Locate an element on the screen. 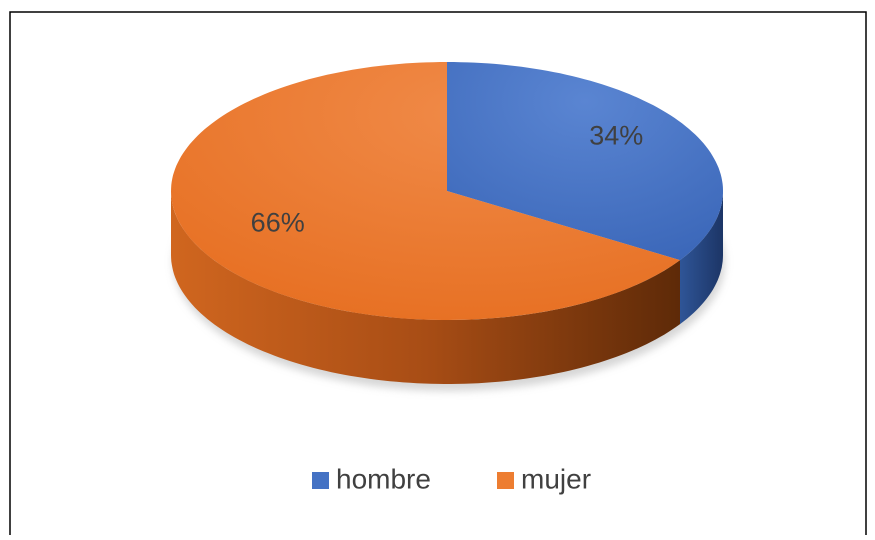 The image size is (875, 540). pie-slice is located at coordinates (585, 161).